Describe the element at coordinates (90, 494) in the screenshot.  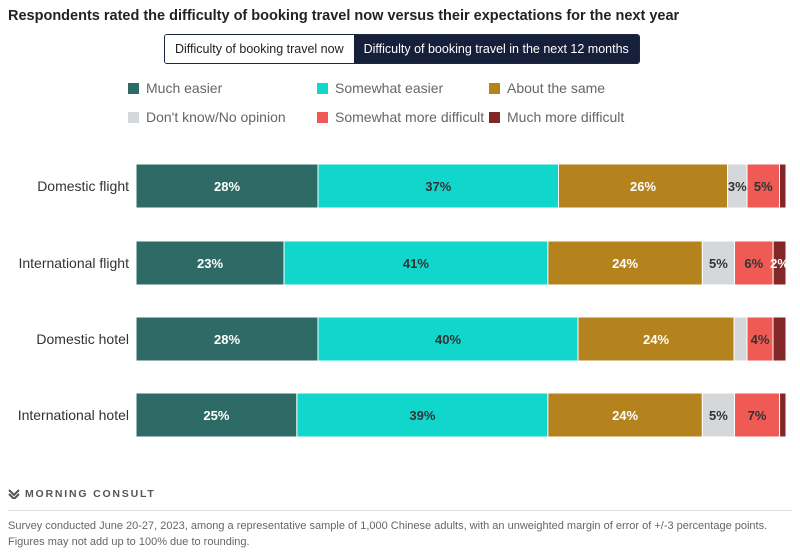
I see `logo-text: MORNING CONSULT` at that location.